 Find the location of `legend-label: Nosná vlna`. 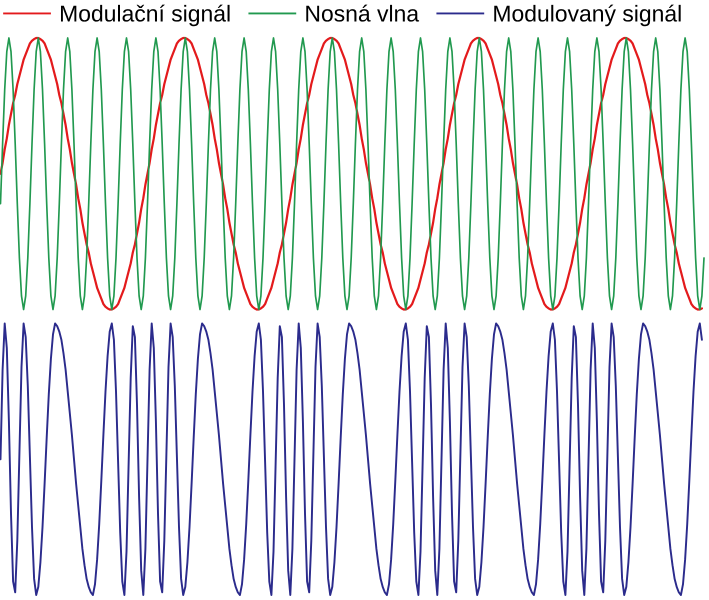

legend-label: Nosná vlna is located at coordinates (363, 13).